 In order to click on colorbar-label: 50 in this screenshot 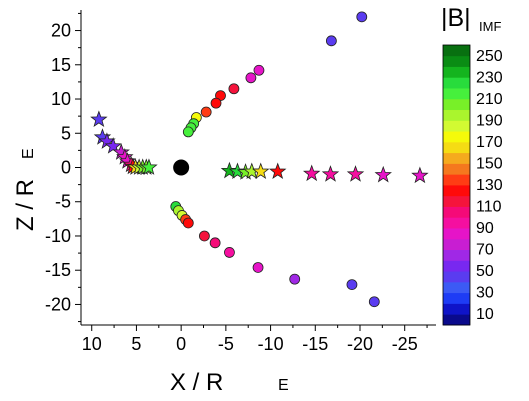, I will do `click(485, 271)`.